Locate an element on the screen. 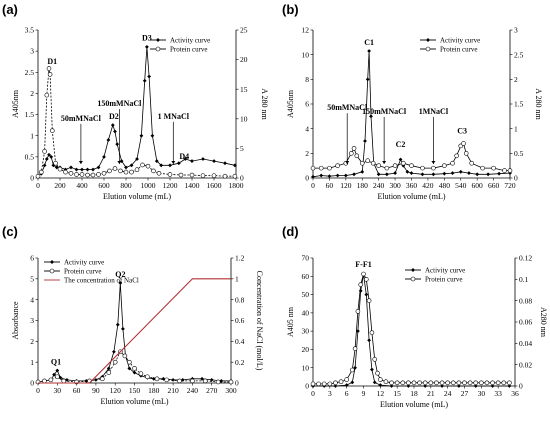 Image resolution: width=550 pixels, height=427 pixels. y-axis-label: Absorbance is located at coordinates (15, 320).